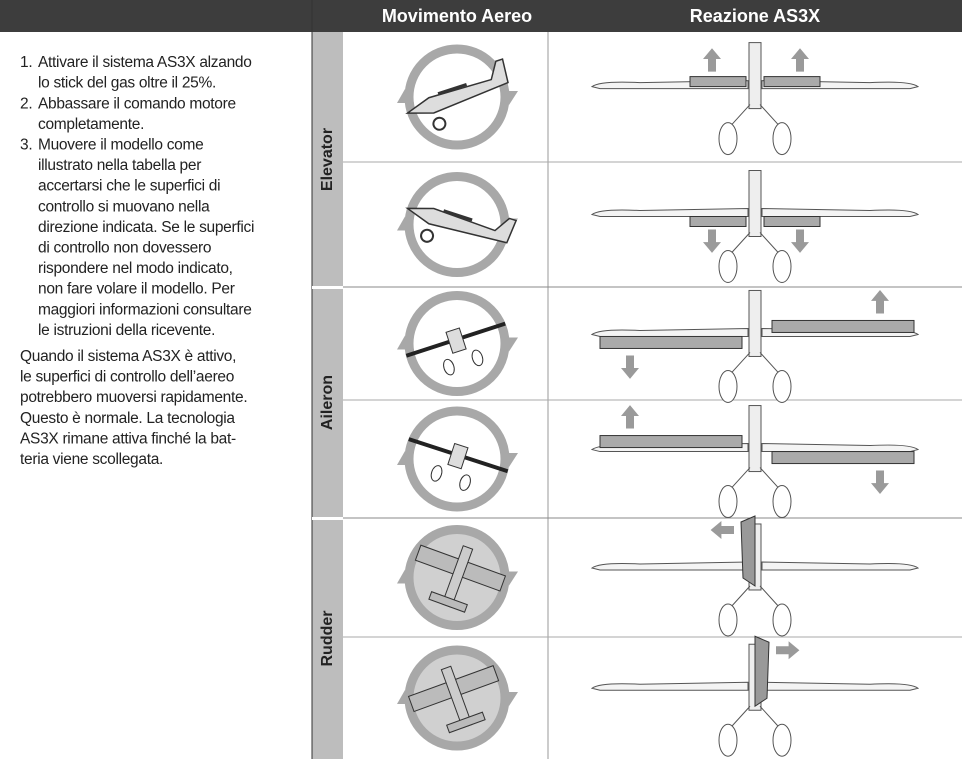 This screenshot has height=759, width=962. What do you see at coordinates (136, 289) in the screenshot?
I see `list-text: non fare volare il modello. Per` at bounding box center [136, 289].